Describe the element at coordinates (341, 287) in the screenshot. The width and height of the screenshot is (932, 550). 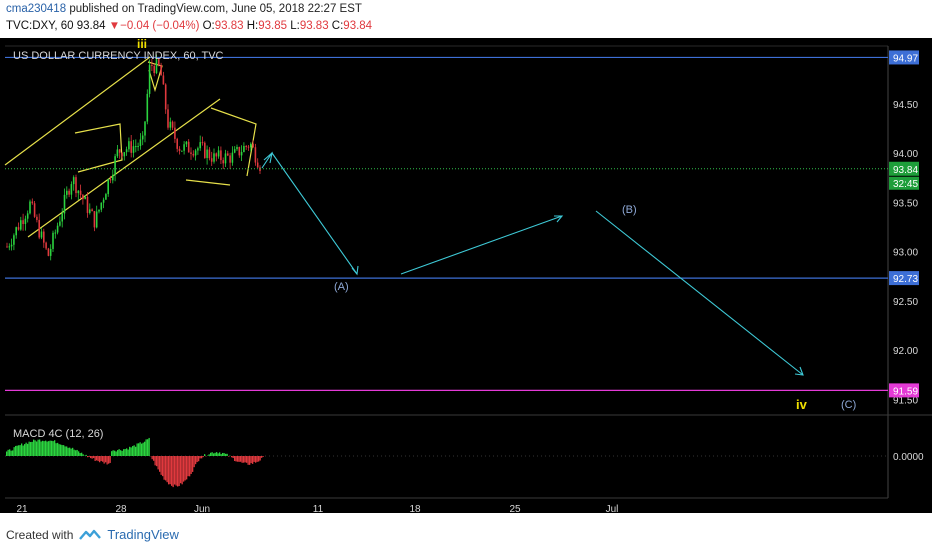
I see `wave-label-a: (A)` at that location.